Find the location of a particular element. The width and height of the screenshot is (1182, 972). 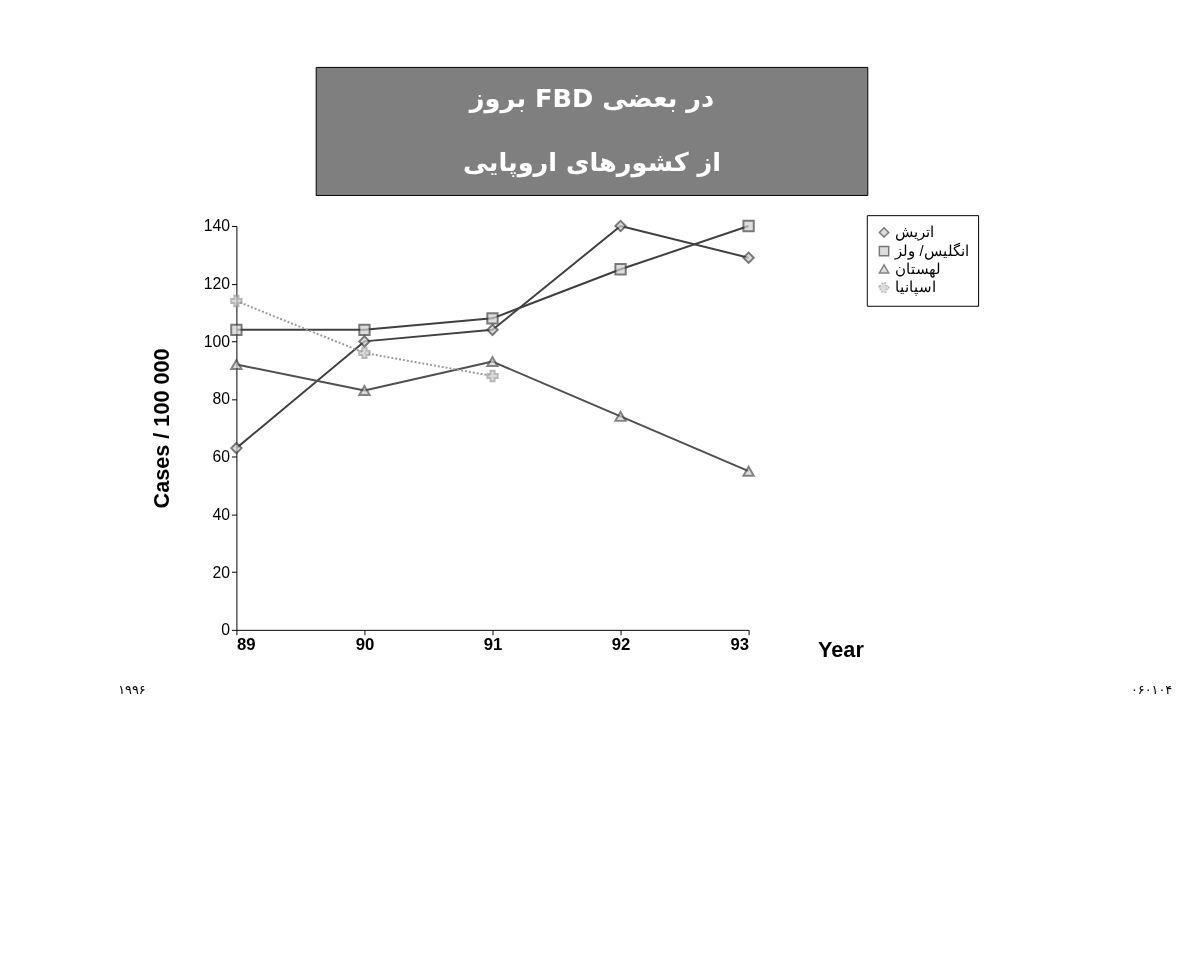

y-tick-label: 80 is located at coordinates (221, 399).